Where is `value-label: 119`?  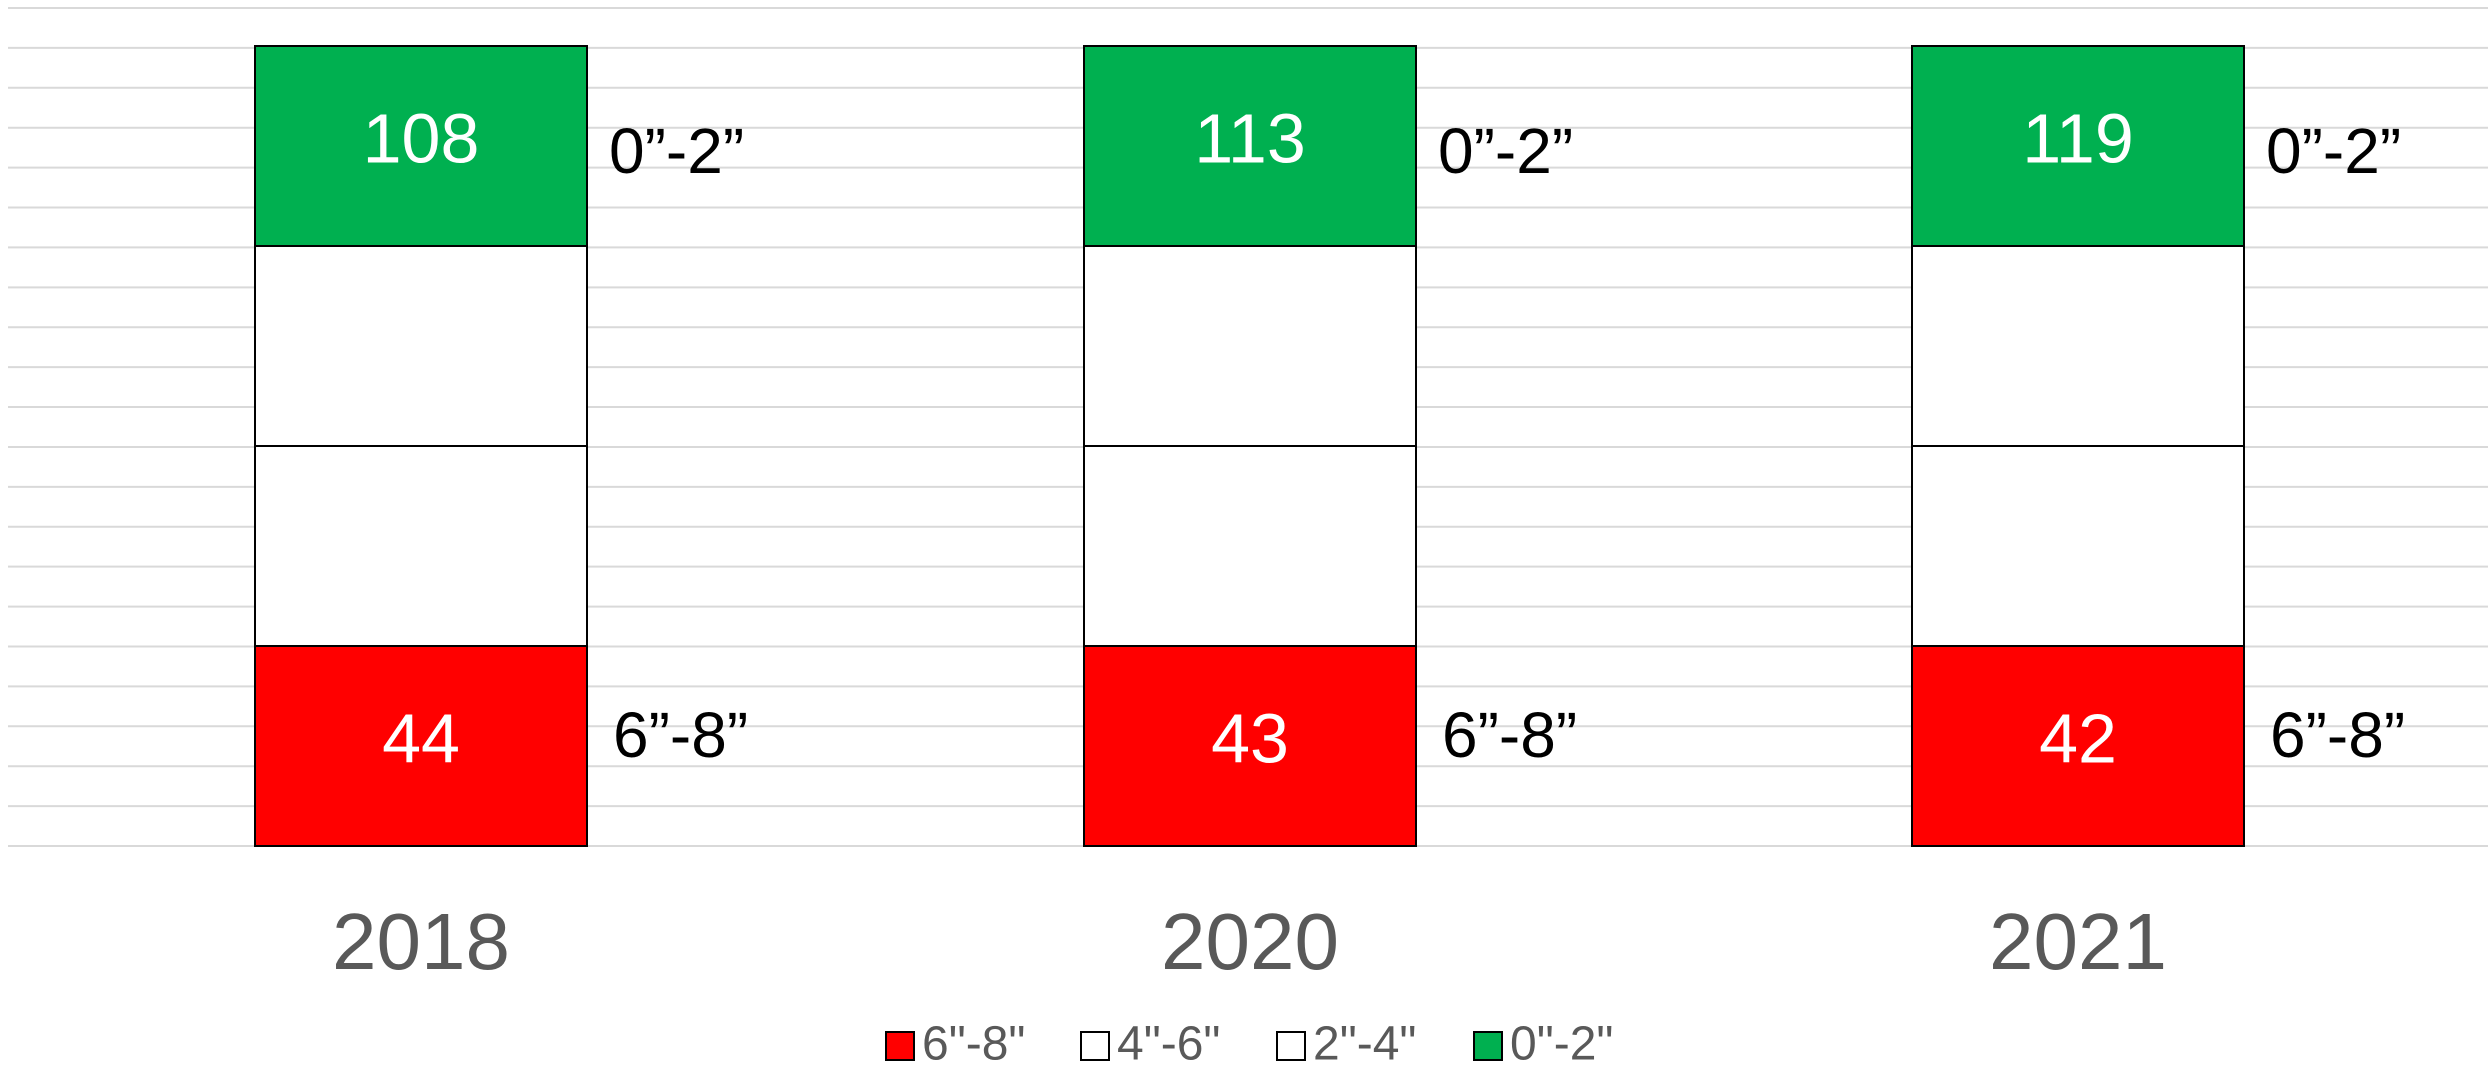 value-label: 119 is located at coordinates (2078, 138).